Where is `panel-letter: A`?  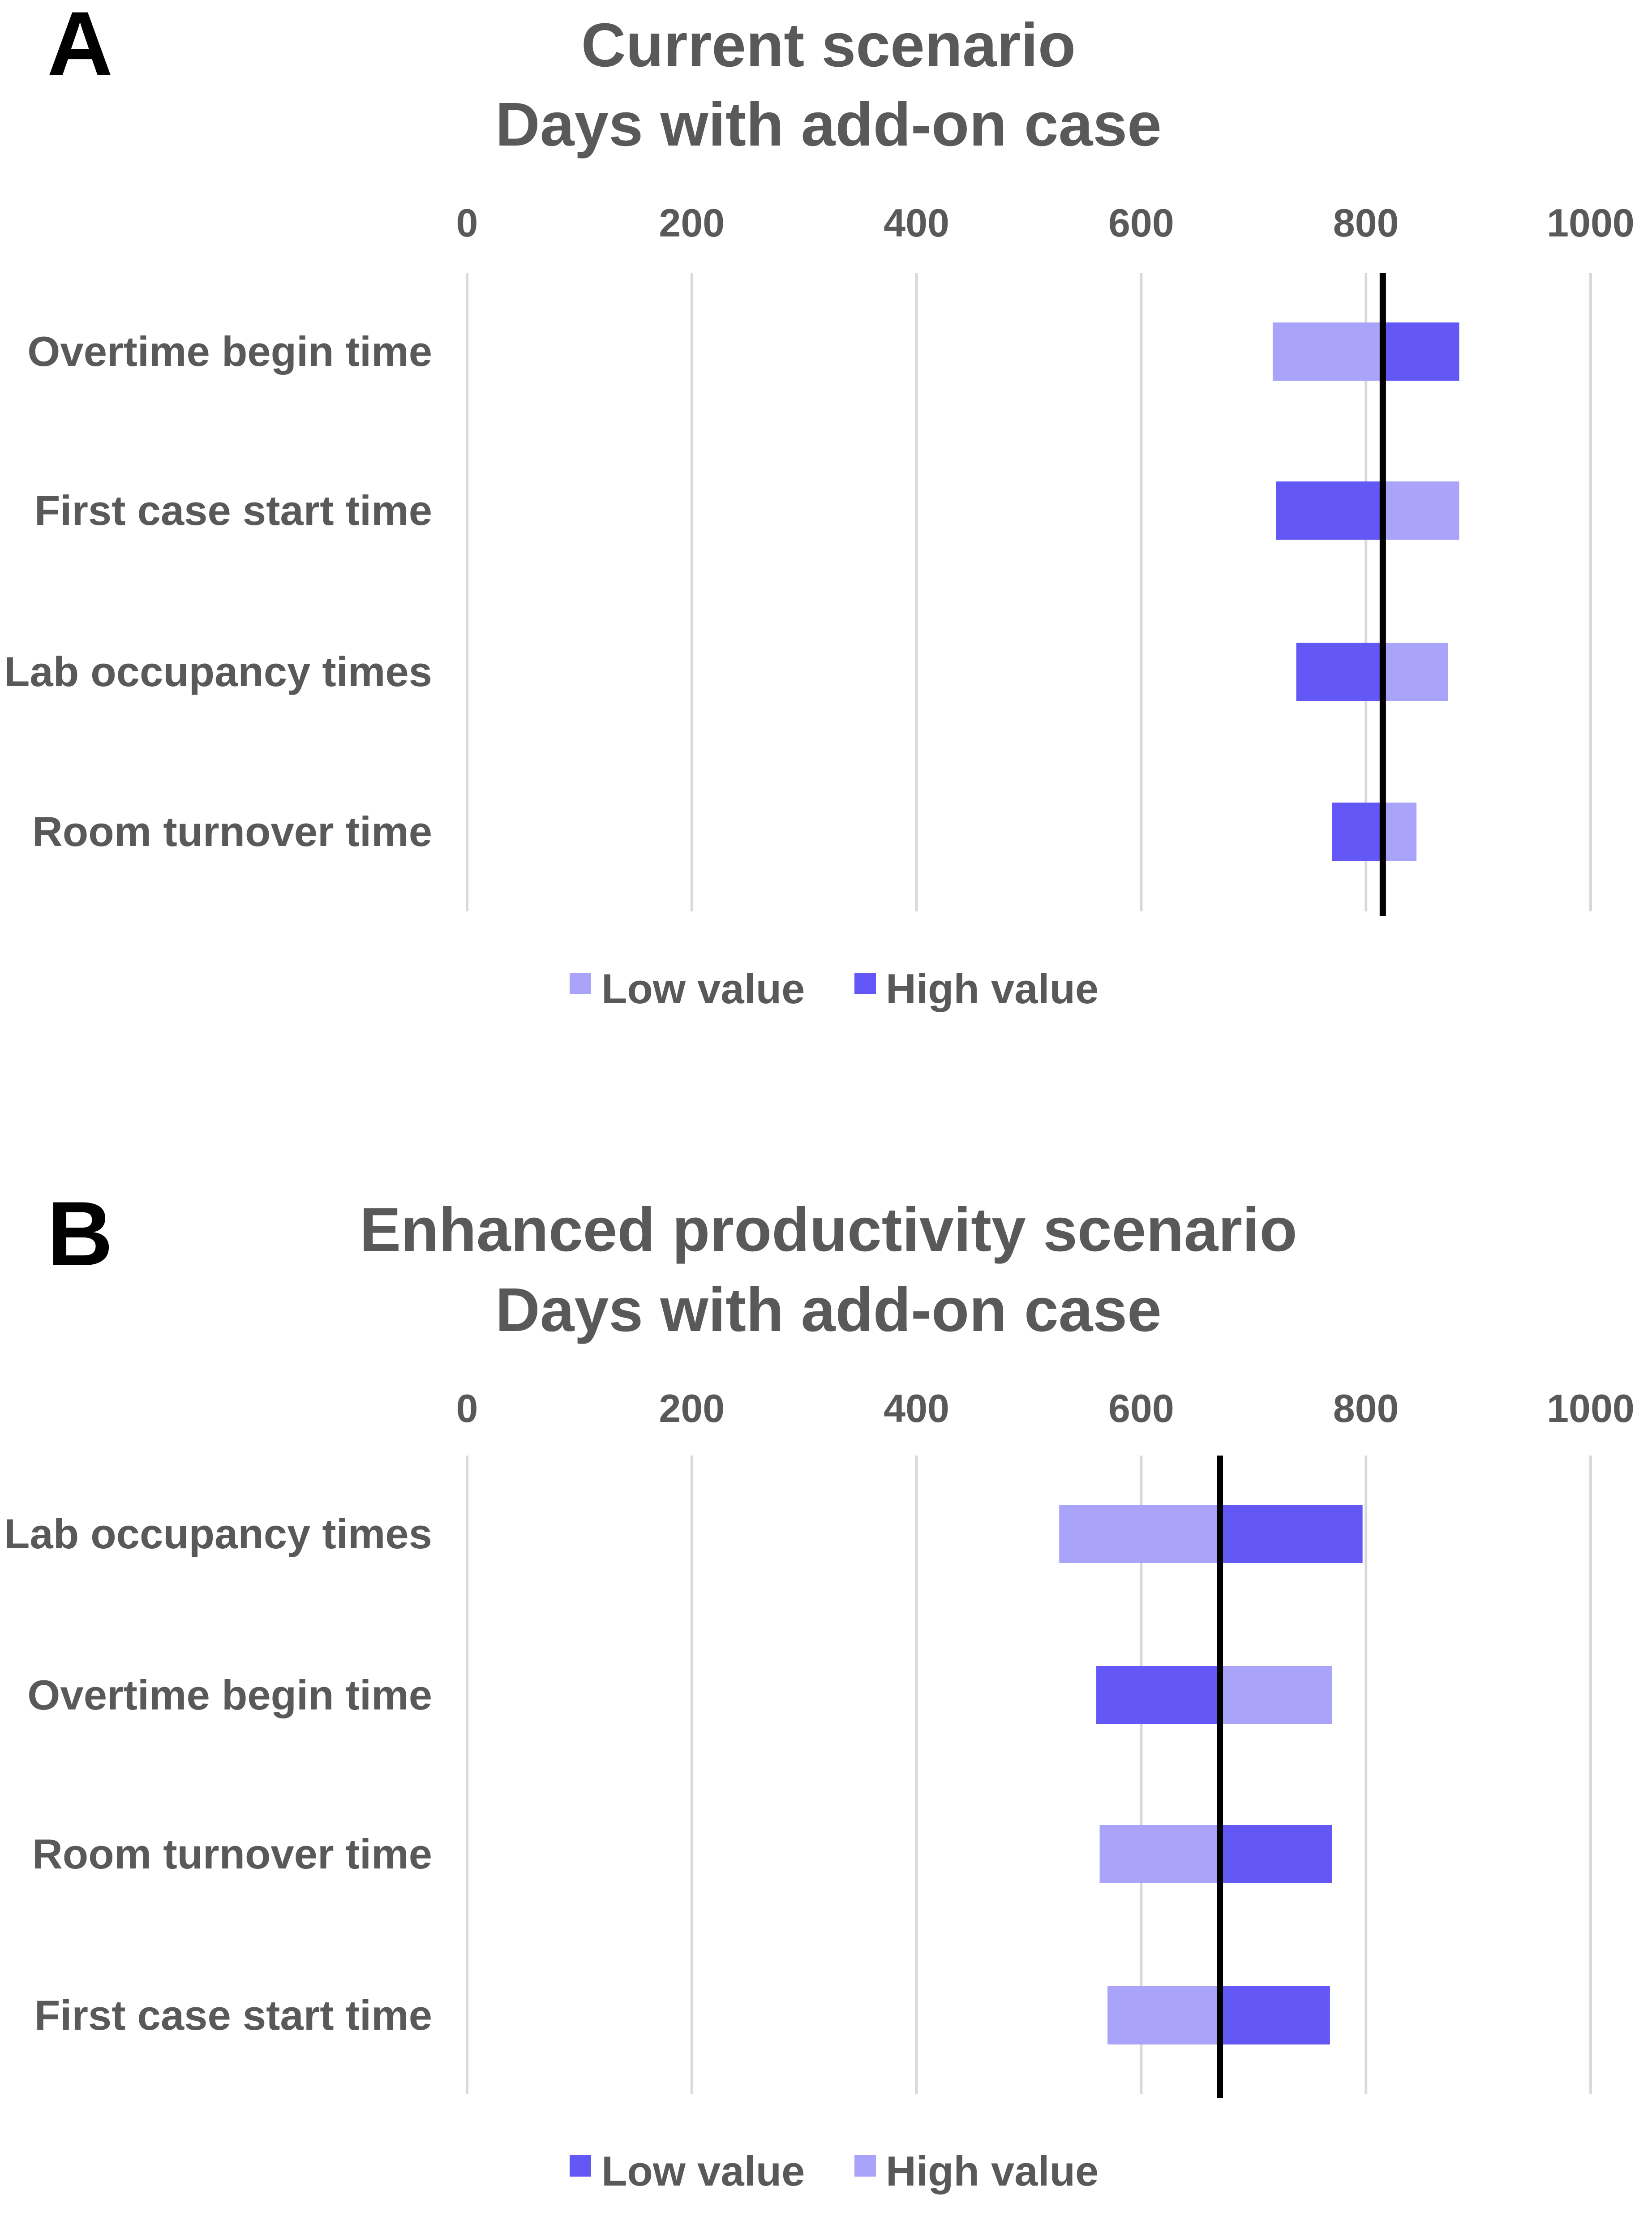
panel-letter: A is located at coordinates (80, 47).